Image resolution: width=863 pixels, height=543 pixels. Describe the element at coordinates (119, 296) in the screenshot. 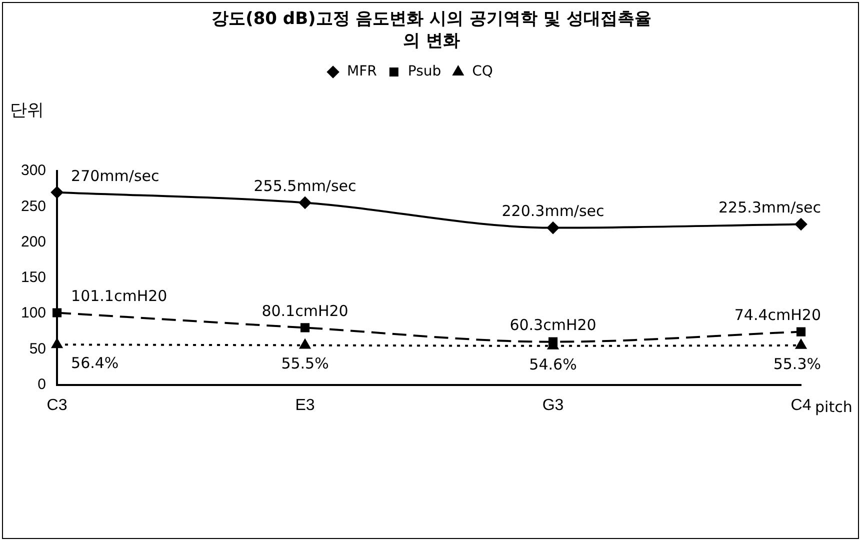

I see `data-label: 101.1cmH20` at that location.